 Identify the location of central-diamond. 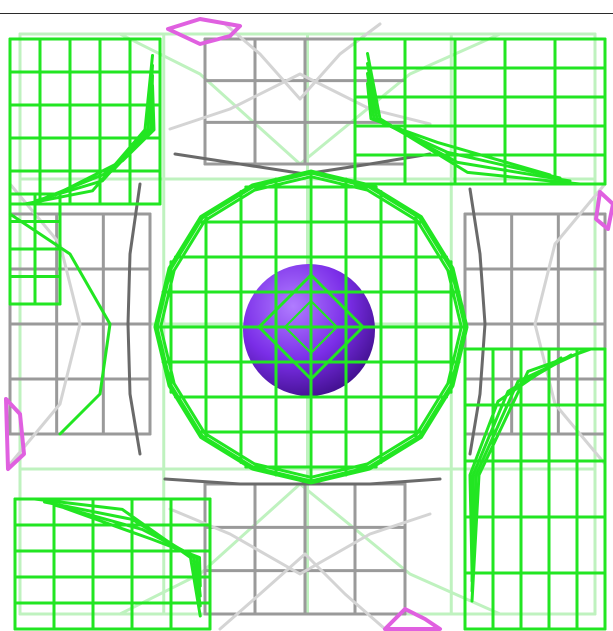
(311, 327).